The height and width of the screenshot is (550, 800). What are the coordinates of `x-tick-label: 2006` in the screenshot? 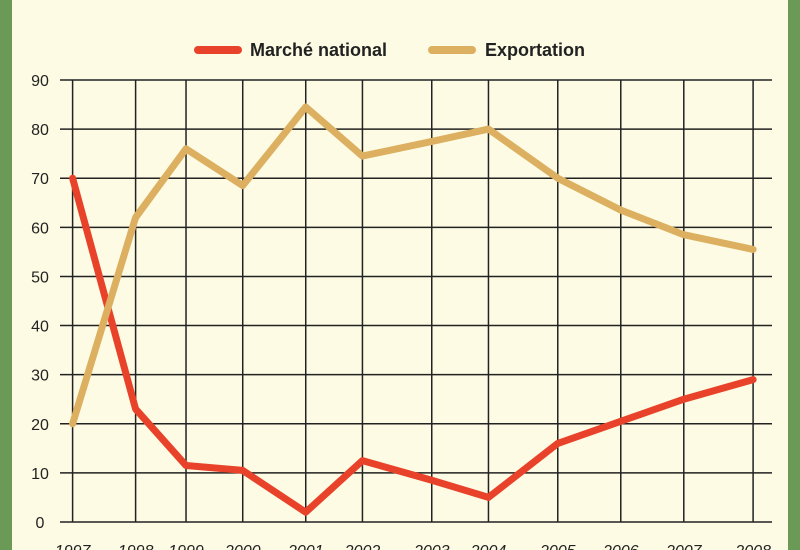 It's located at (620, 546).